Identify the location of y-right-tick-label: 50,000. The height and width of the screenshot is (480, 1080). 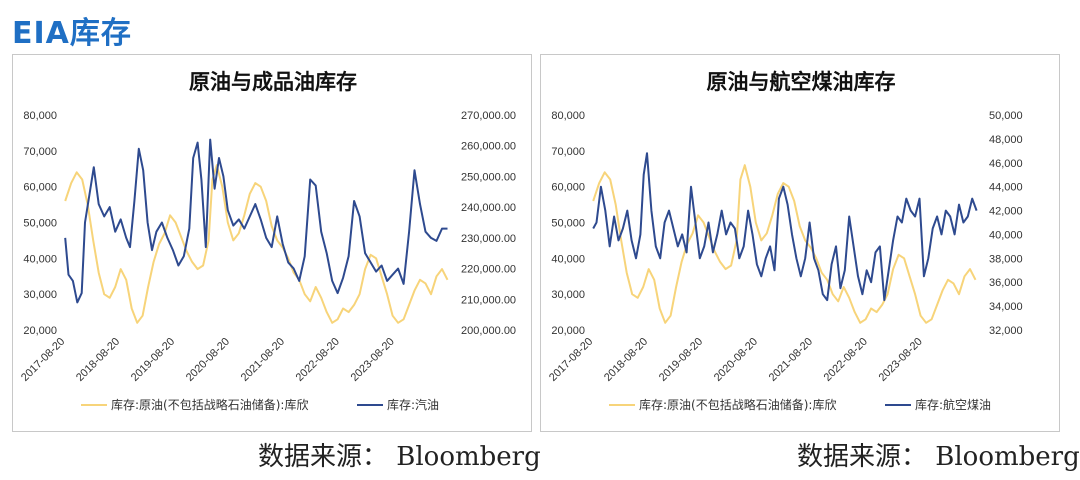
(1006, 116).